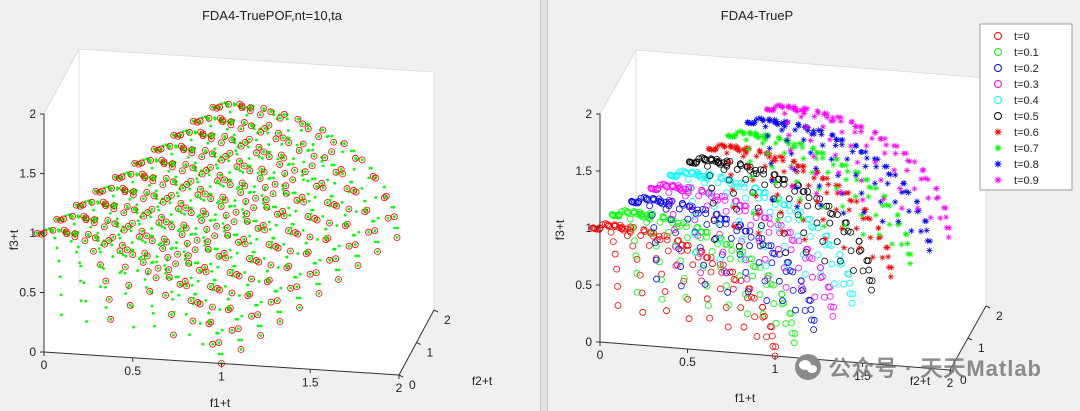 This screenshot has height=411, width=1080. I want to click on legend-label: t=0.8, so click(1026, 165).